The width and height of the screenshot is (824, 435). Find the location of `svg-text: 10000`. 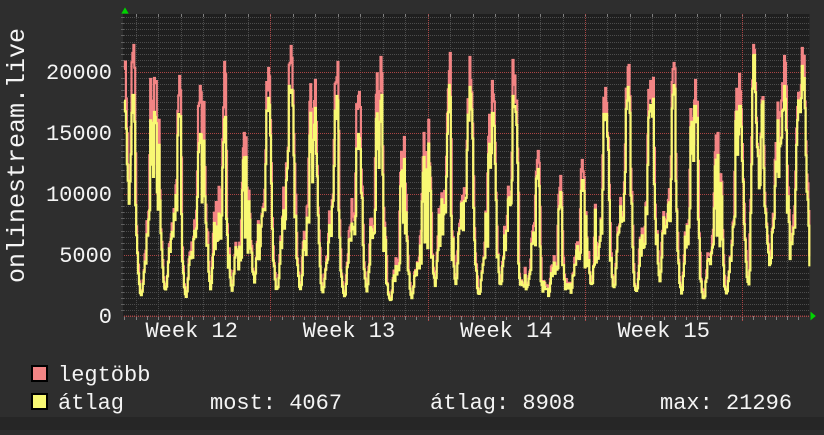

svg-text: 10000 is located at coordinates (79, 195).